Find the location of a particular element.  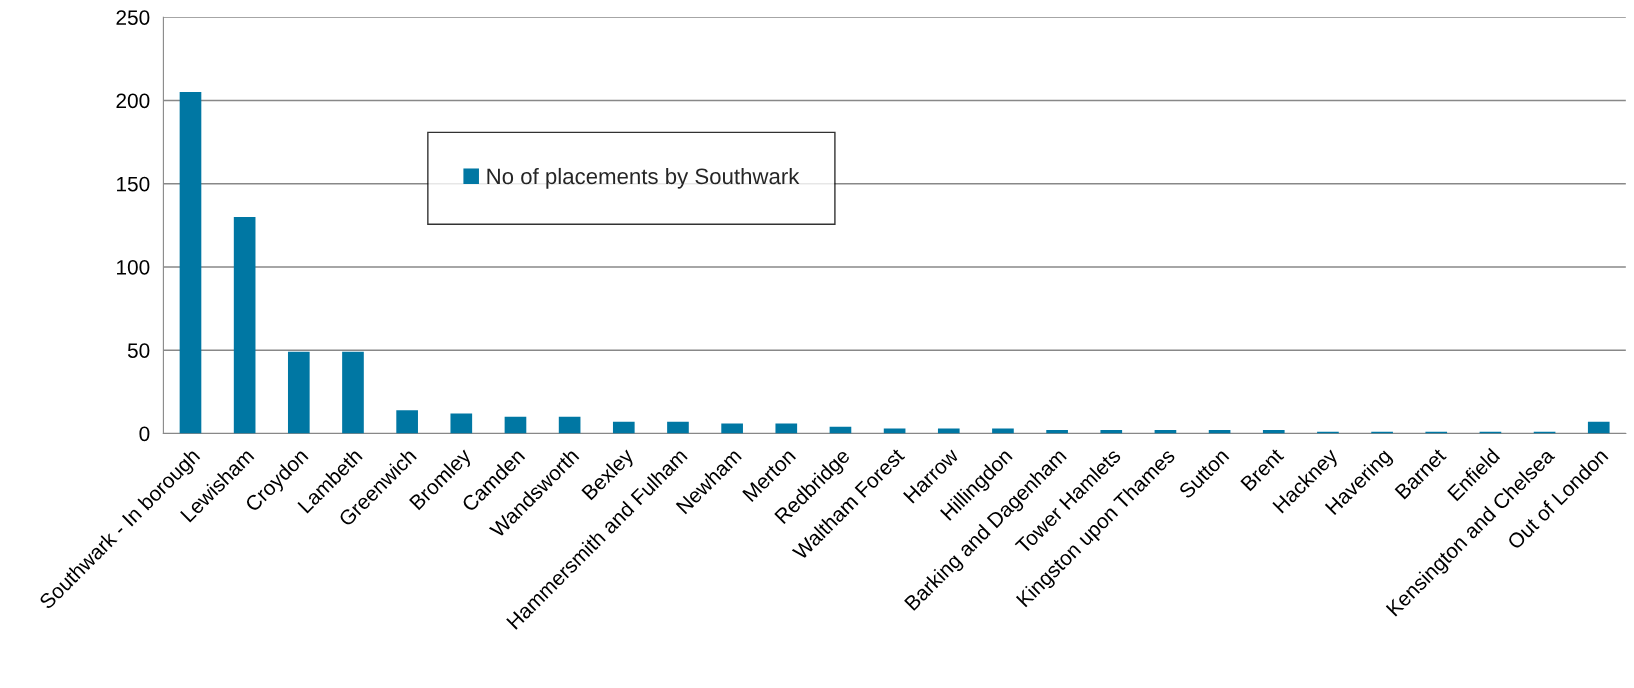

y-tick-label: 250 is located at coordinates (133, 17).